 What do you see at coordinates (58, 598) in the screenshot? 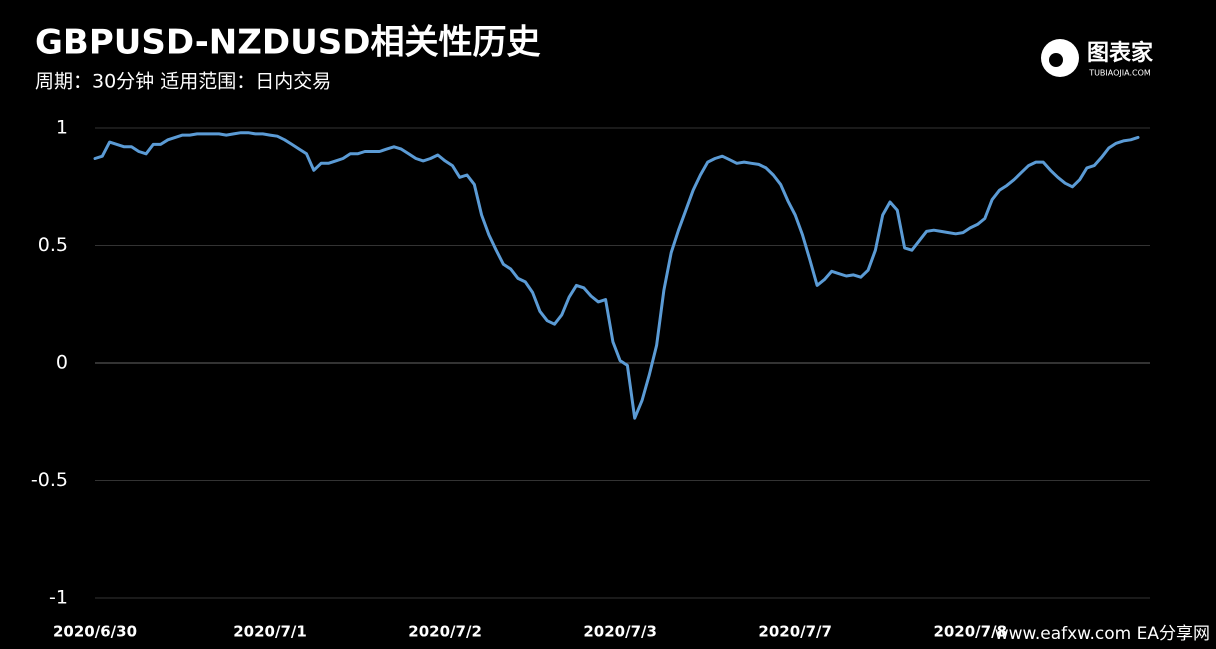
I see `y-tick-label: -1` at bounding box center [58, 598].